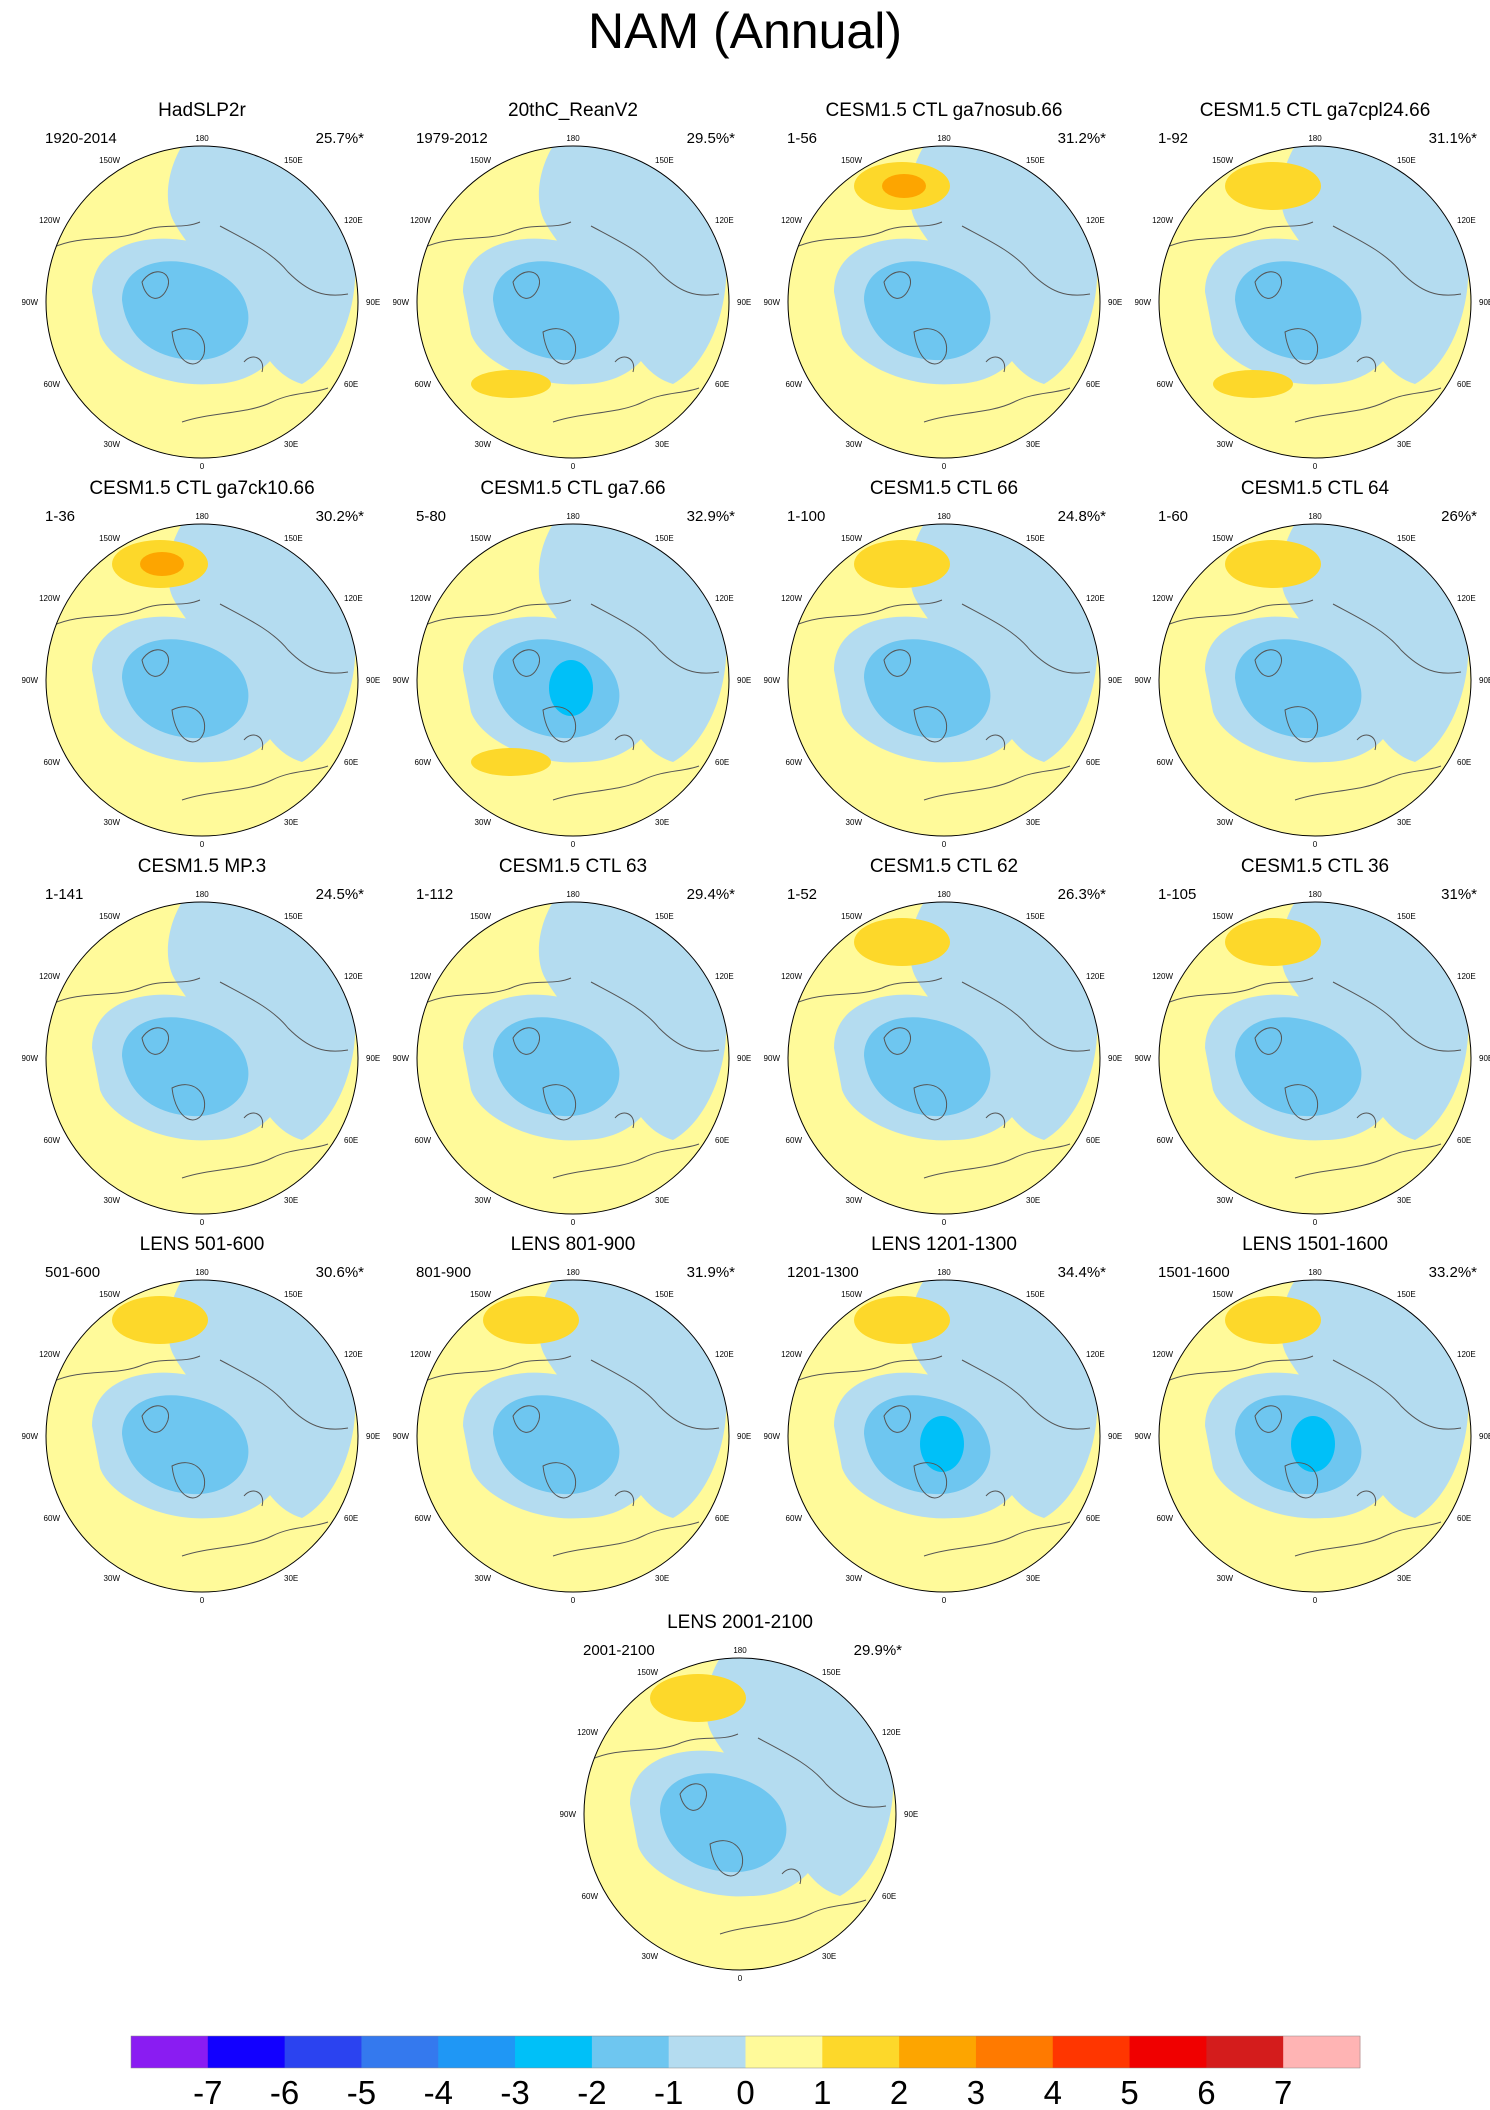  Describe the element at coordinates (1081, 138) in the screenshot. I see `panel-variance: 31.2%*` at that location.